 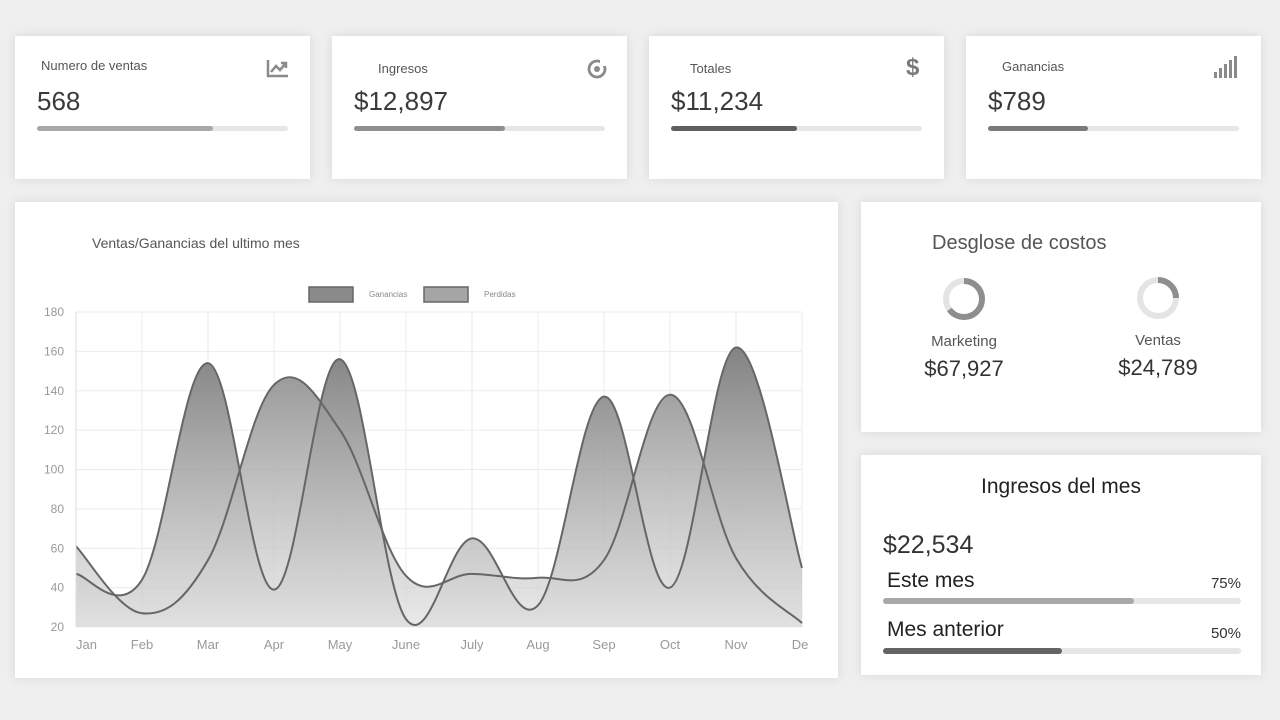 I want to click on y-tick-label: 100, so click(x=54, y=470).